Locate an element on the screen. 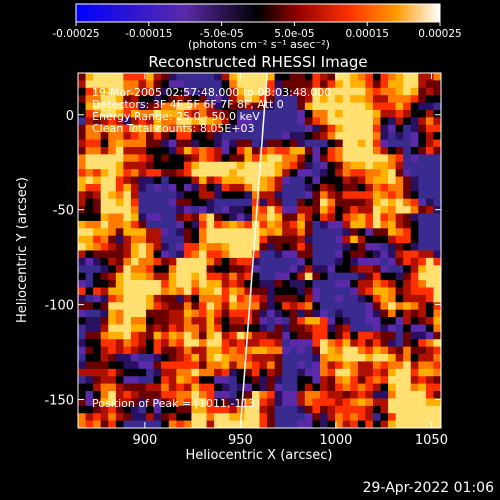 The height and width of the screenshot is (500, 500). x-tick-label: 1000 is located at coordinates (335, 440).